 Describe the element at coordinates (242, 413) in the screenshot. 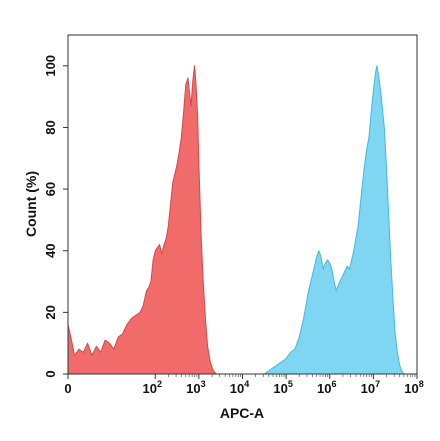

I see `x-axis-label: APC-A` at that location.